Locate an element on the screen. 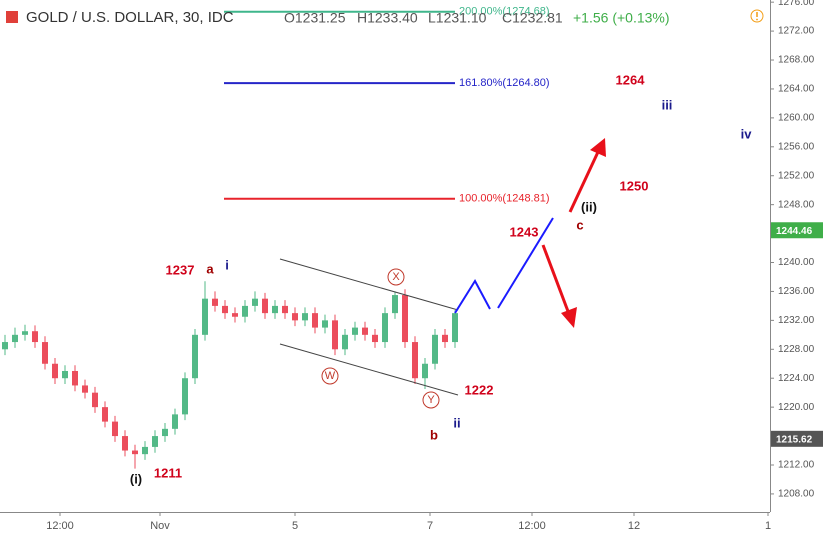 The width and height of the screenshot is (823, 537). wave-label: iv is located at coordinates (747, 133).